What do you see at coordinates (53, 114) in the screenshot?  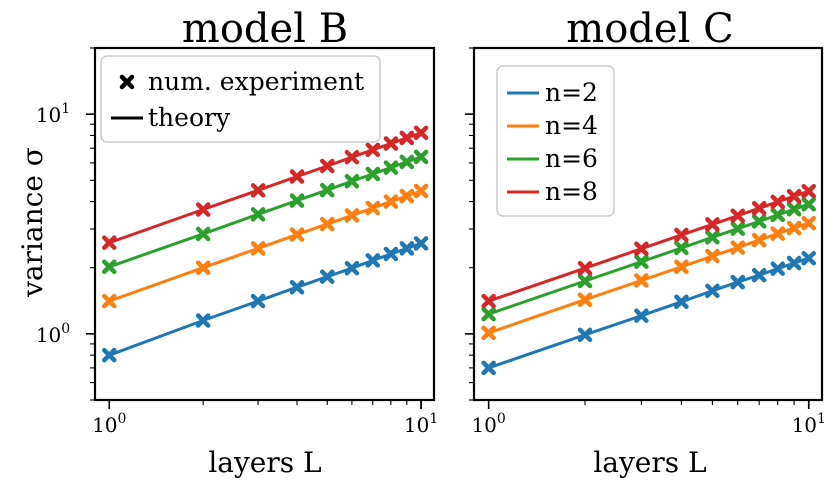 I see `y-tick-label: 10¹` at bounding box center [53, 114].